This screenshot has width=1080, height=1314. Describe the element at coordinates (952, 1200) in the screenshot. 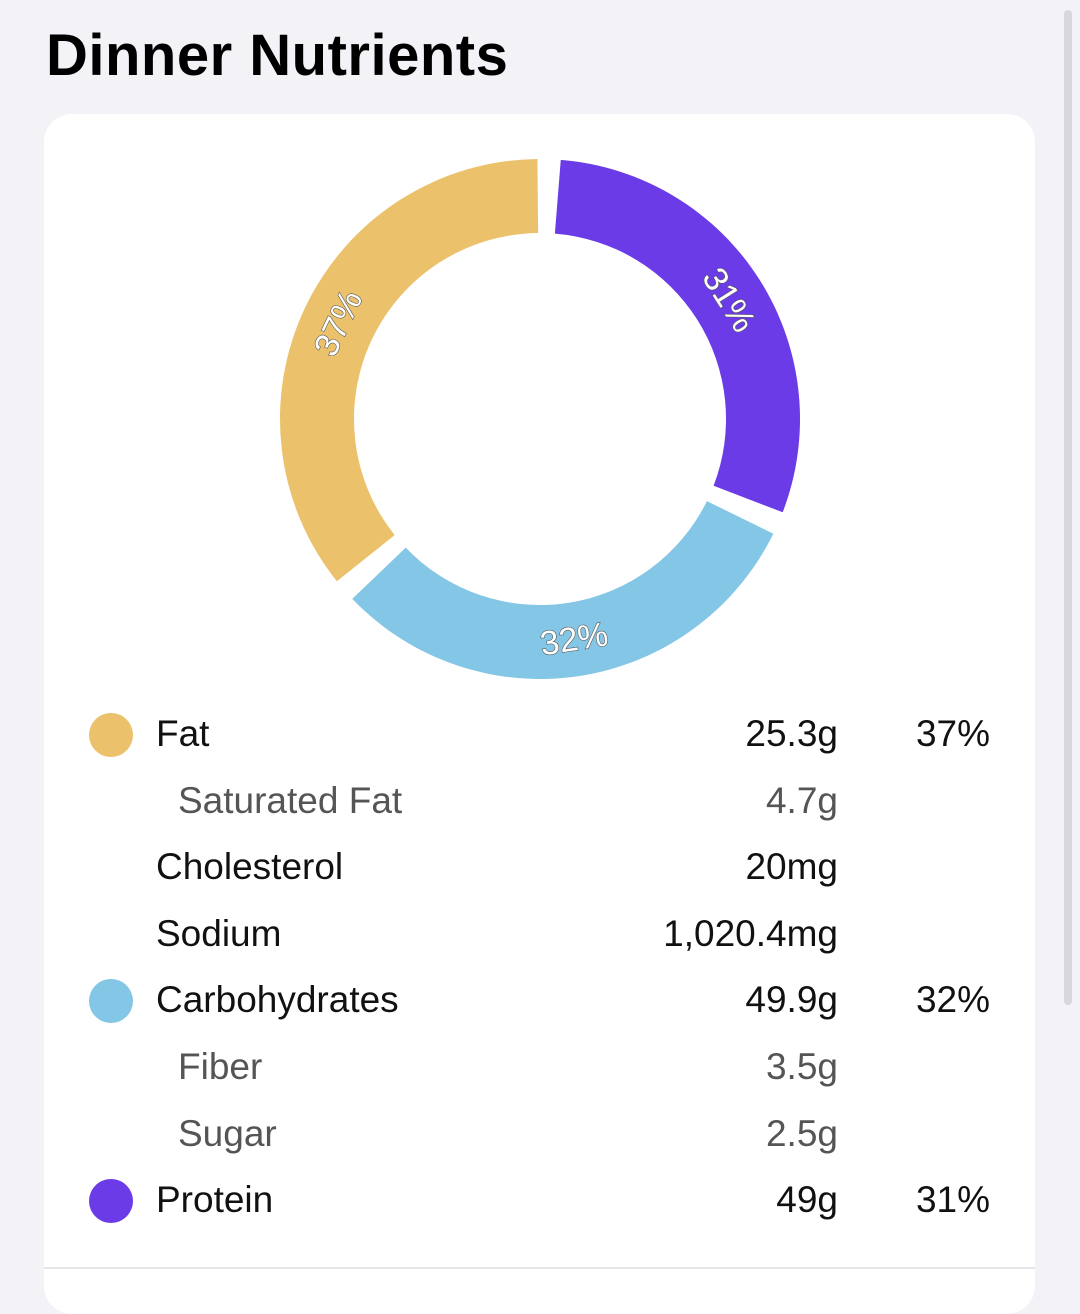

I see `nutrient-percent: 31%` at that location.